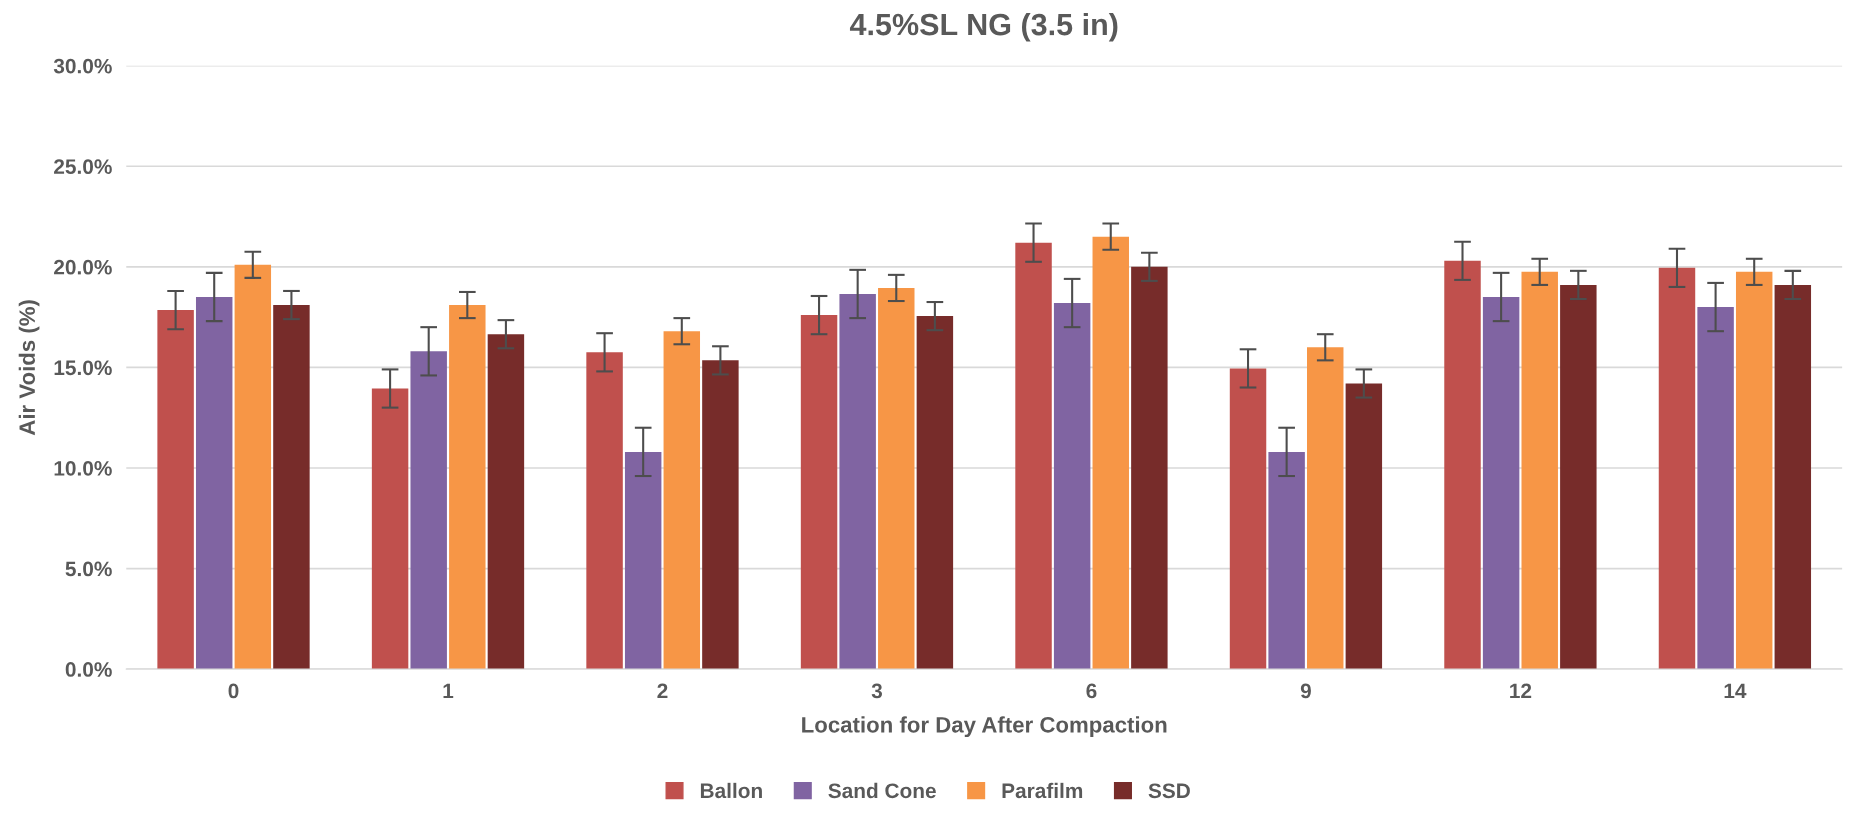 The image size is (1857, 821). I want to click on x-tick-label: 6, so click(1091, 691).